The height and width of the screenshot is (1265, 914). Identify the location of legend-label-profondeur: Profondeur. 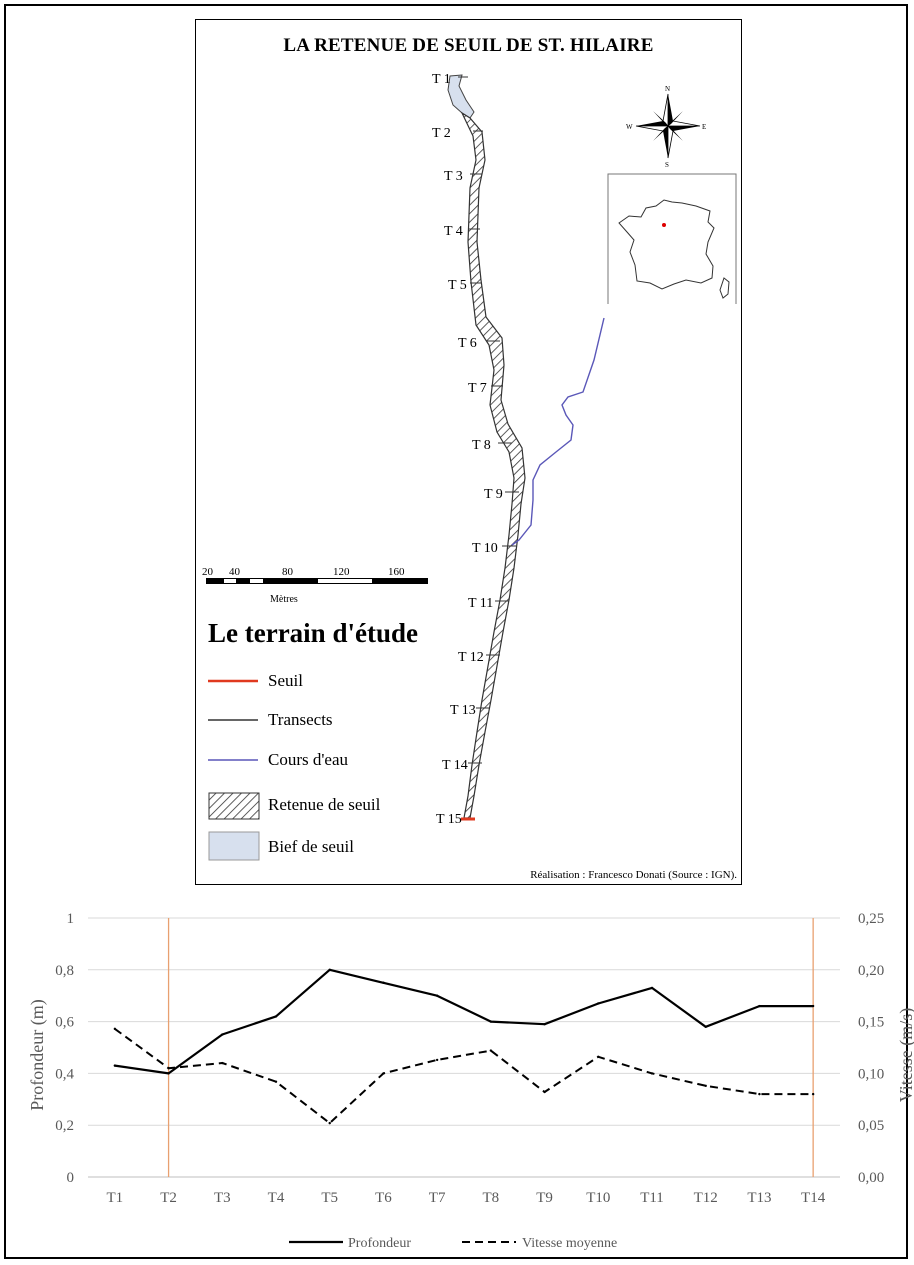
(379, 1243).